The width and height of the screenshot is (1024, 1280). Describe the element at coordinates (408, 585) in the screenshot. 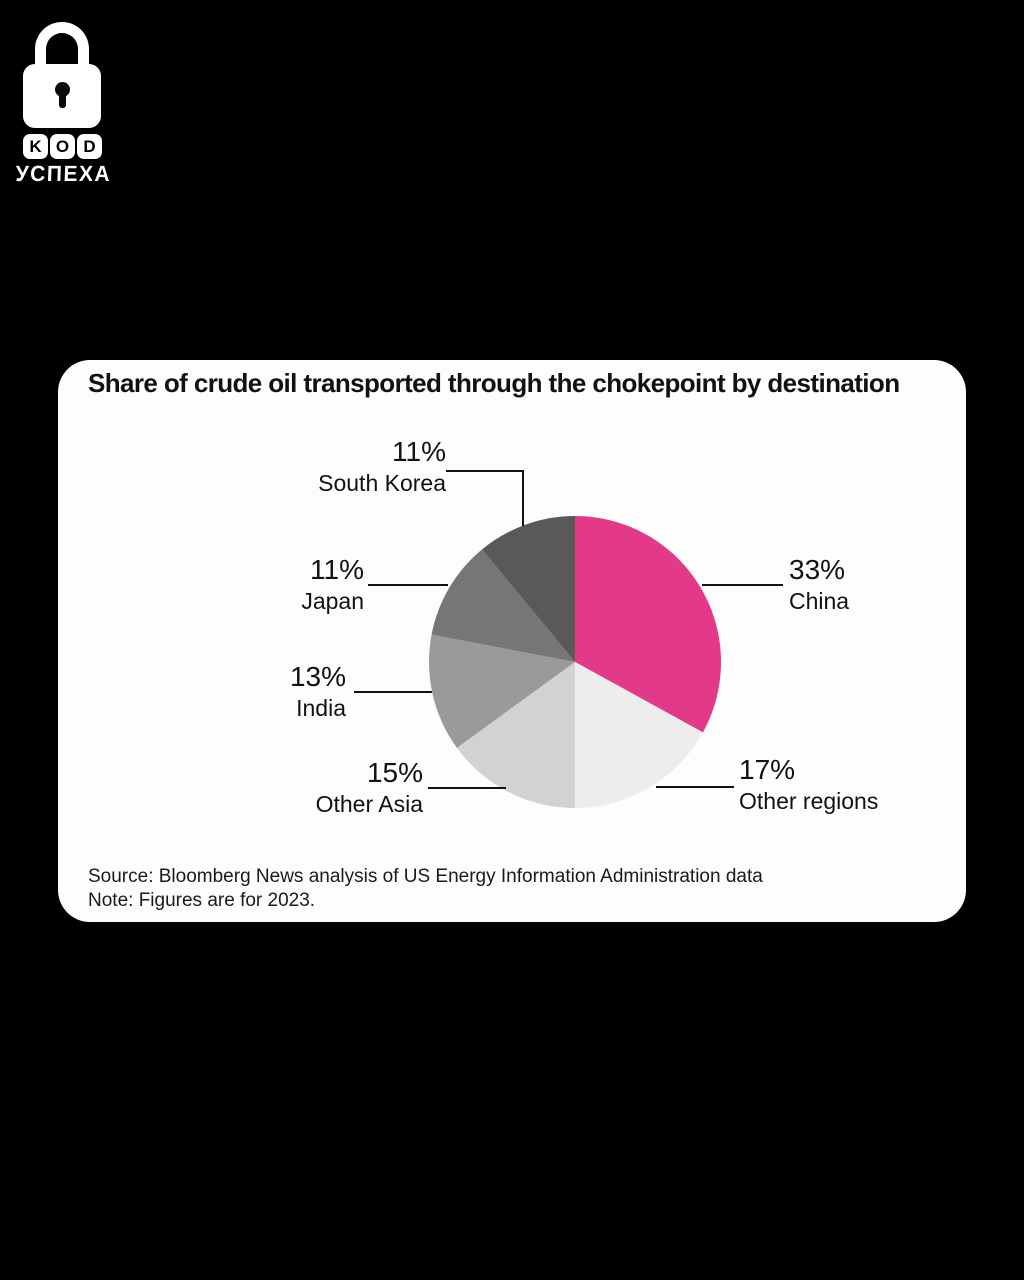

I see `callout-line-japan` at that location.